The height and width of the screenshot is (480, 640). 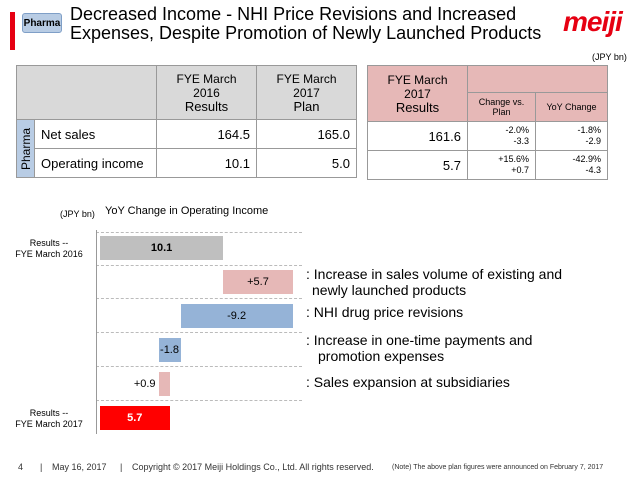 I want to click on chart-title: YoY Change in Operating Income, so click(x=187, y=211).